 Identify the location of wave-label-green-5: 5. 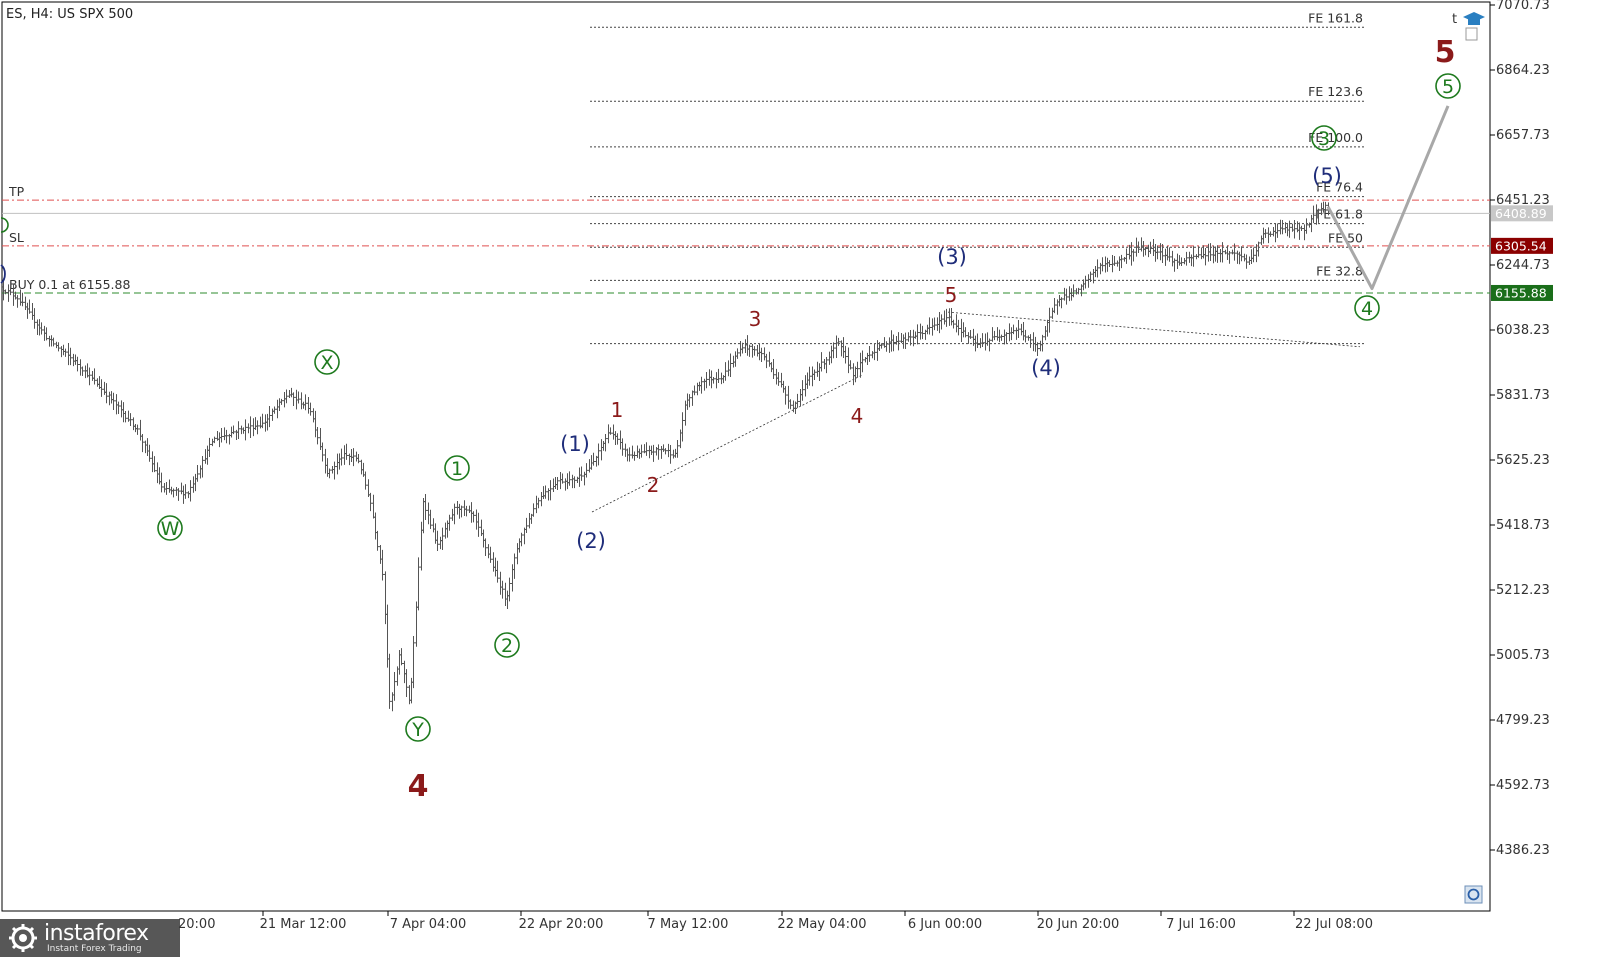
(1448, 87).